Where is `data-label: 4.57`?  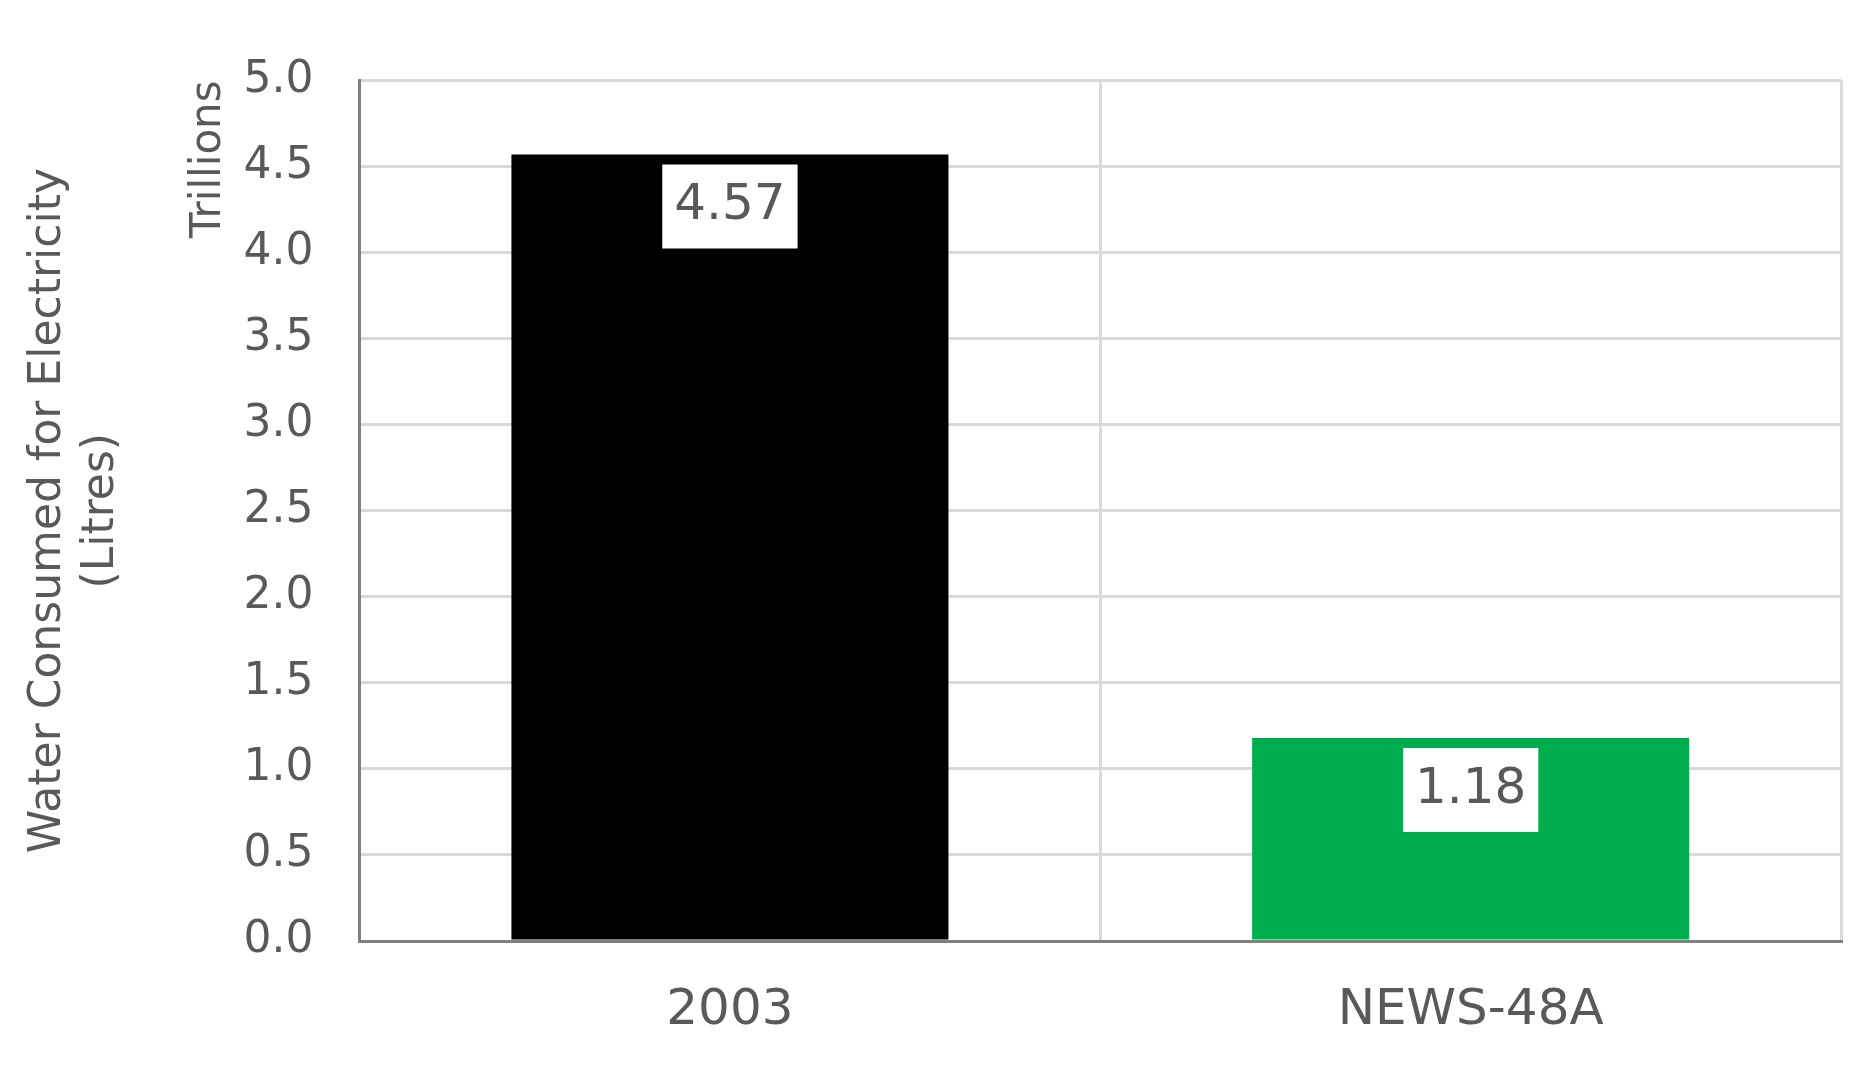
data-label: 4.57 is located at coordinates (730, 202).